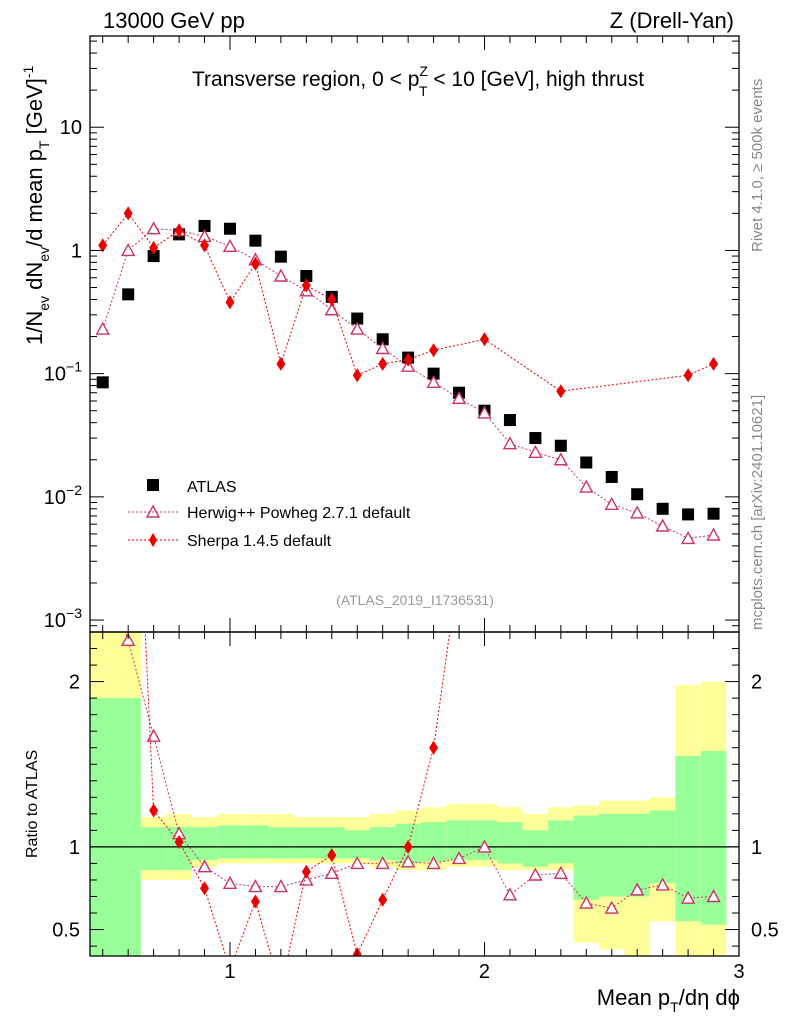 The width and height of the screenshot is (786, 1029). What do you see at coordinates (32, 804) in the screenshot?
I see `ratio-y-axis-label: Ratio to ATLAS` at bounding box center [32, 804].